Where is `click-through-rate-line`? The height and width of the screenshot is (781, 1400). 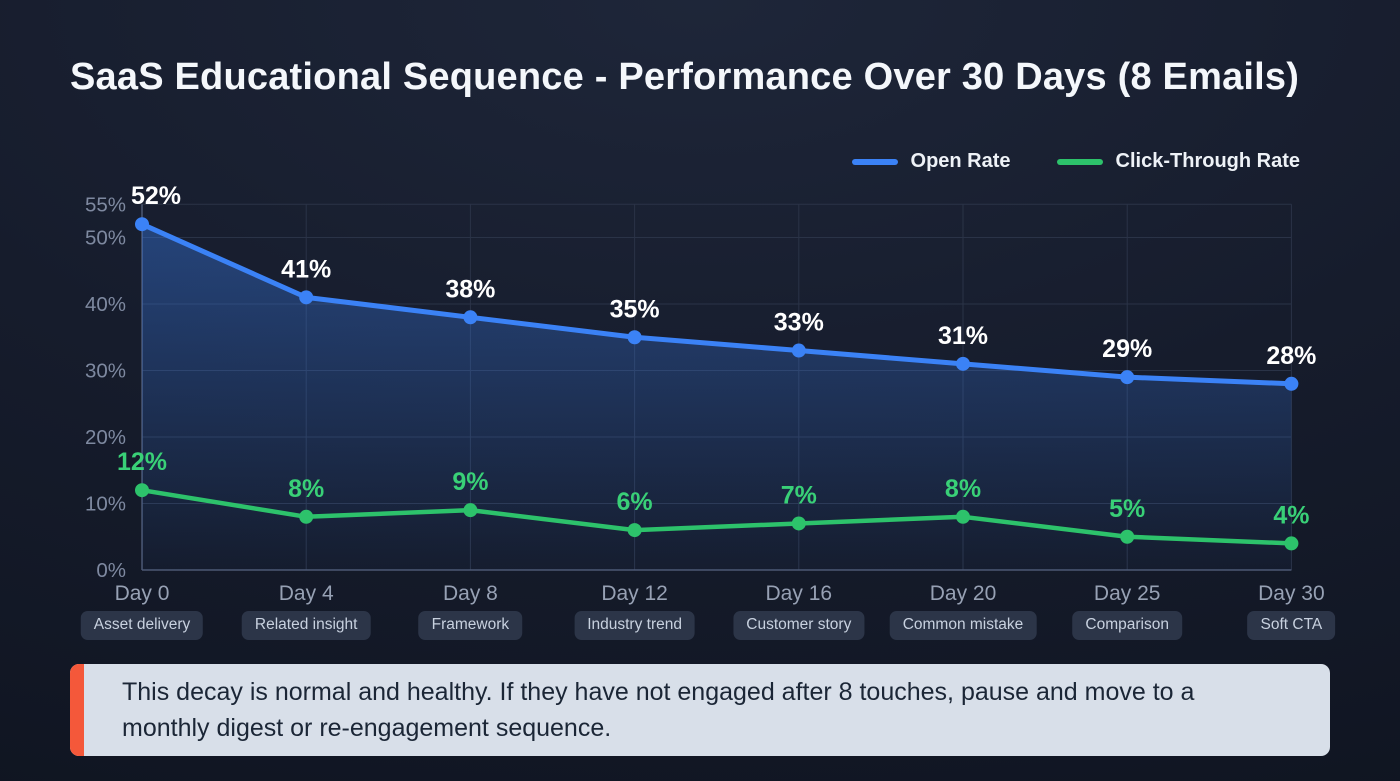
click-through-rate-line is located at coordinates (716, 516).